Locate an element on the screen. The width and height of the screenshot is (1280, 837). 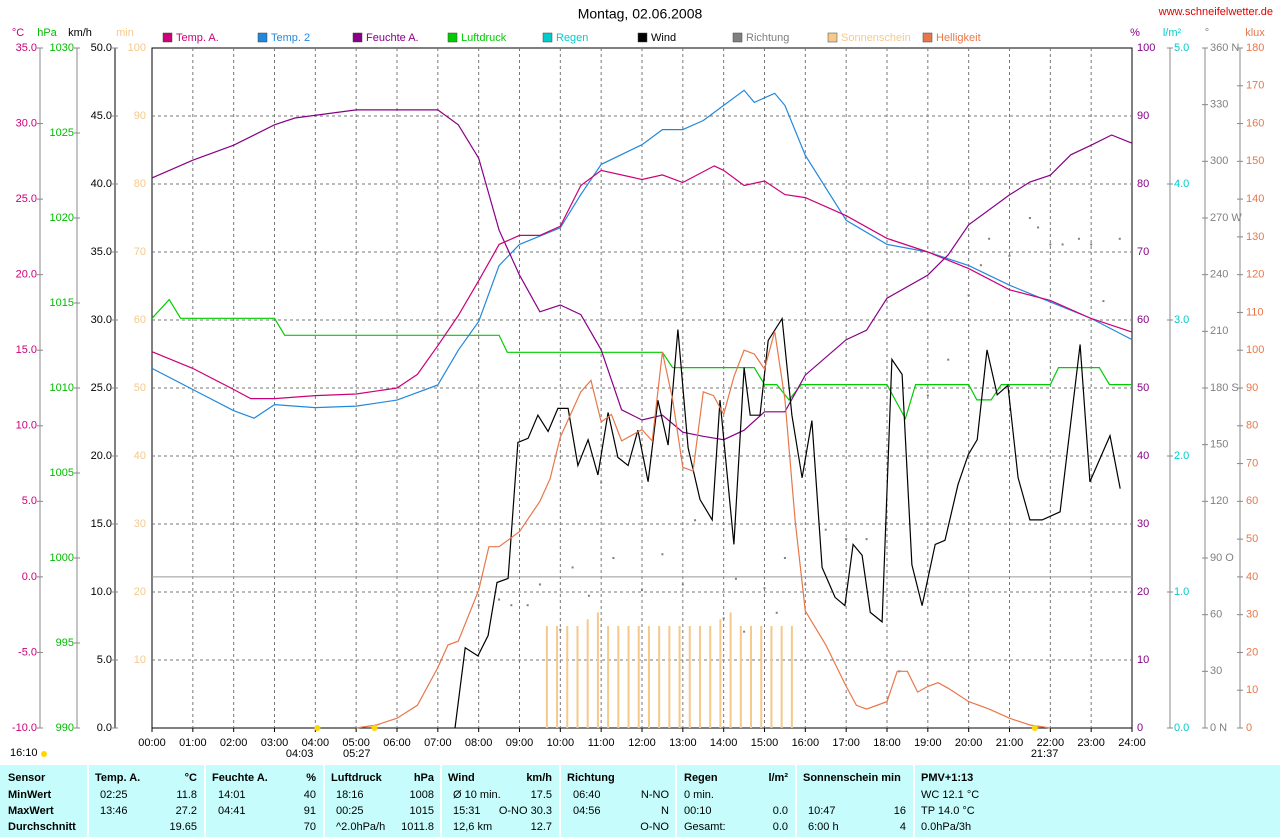
x-tick-label: 01:00 is located at coordinates (193, 743).